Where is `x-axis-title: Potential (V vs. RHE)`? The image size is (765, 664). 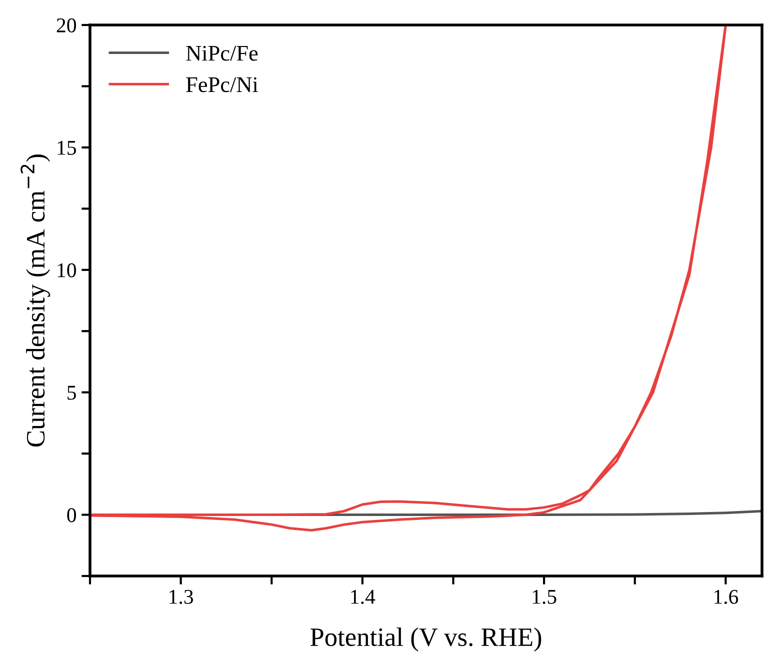 x-axis-title: Potential (V vs. RHE) is located at coordinates (426, 640).